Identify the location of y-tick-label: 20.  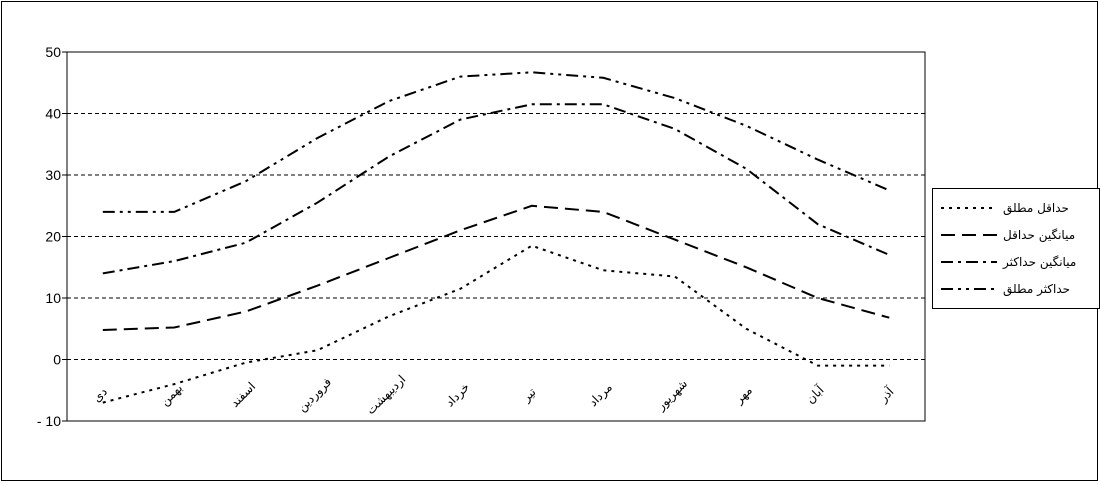
(53, 237).